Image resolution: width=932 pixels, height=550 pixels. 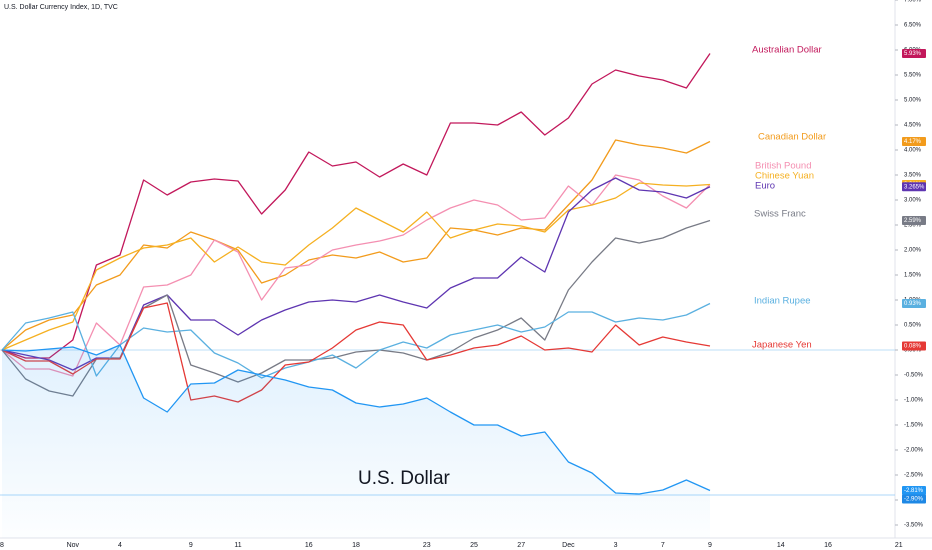 What do you see at coordinates (61, 7) in the screenshot?
I see `chart-title: U.S. Dollar Currency Index, 1D, TVC` at bounding box center [61, 7].